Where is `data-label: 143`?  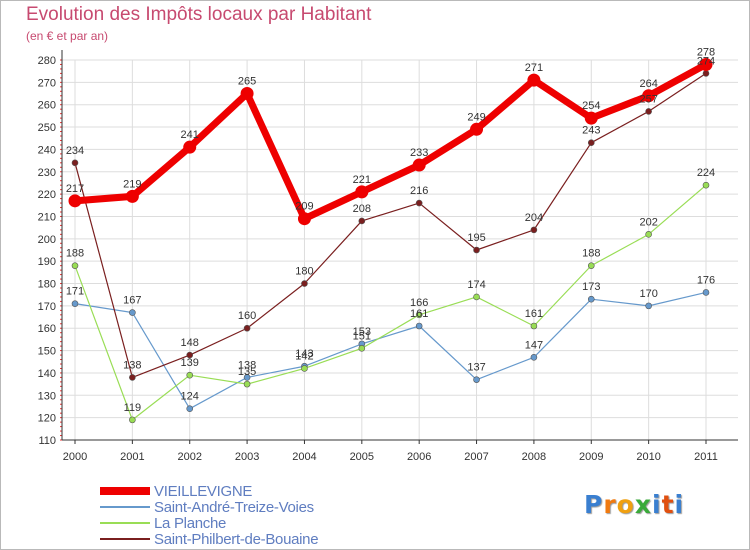
data-label: 143 is located at coordinates (304, 354).